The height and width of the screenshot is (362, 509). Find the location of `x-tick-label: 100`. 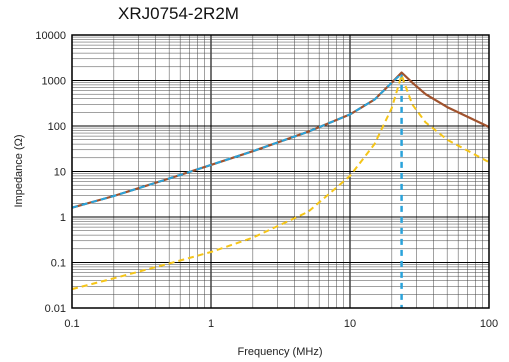

x-tick-label: 100 is located at coordinates (489, 324).